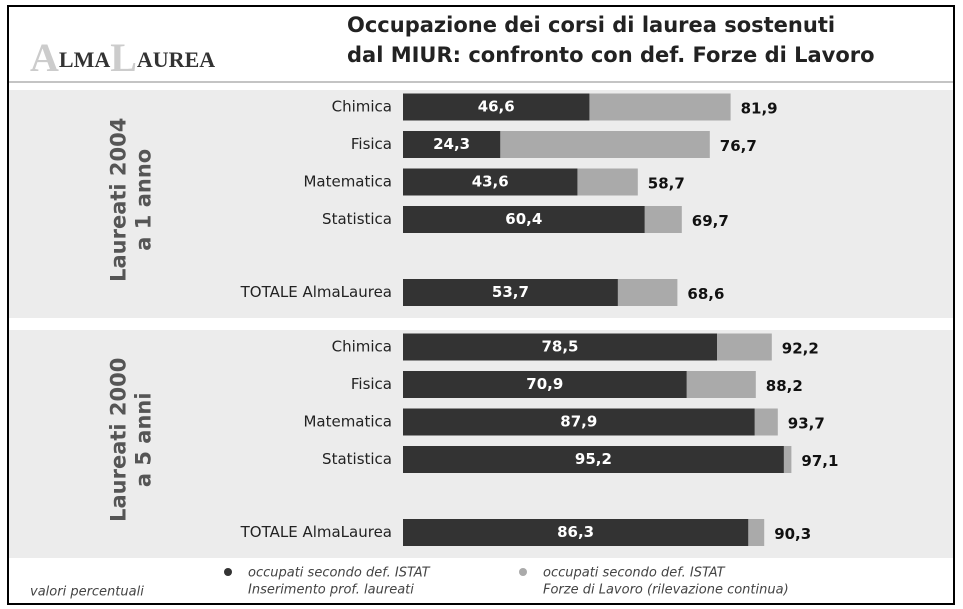 This screenshot has height=609, width=963. I want to click on group-label-line: Laureati 2000, so click(118, 440).